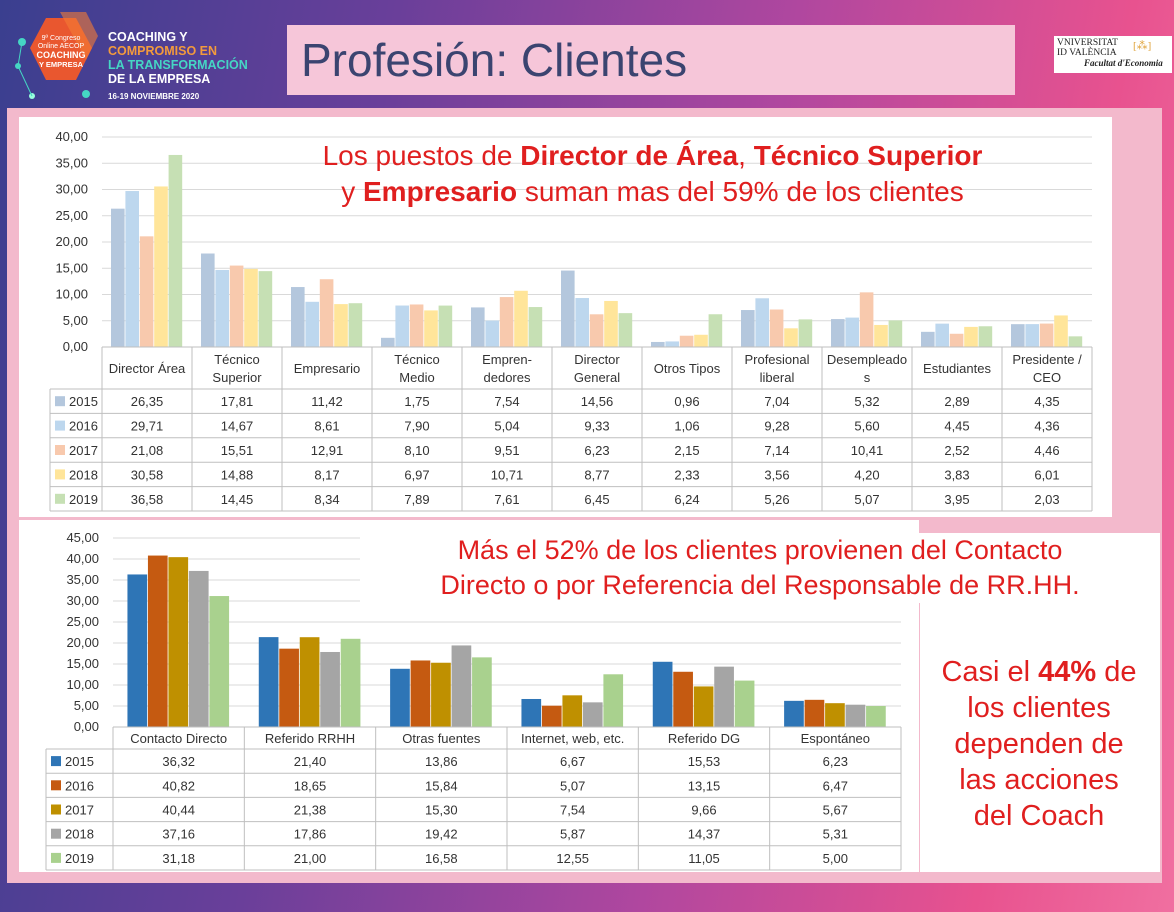  Describe the element at coordinates (1039, 780) in the screenshot. I see `right-callout-line-4: las acciones` at that location.